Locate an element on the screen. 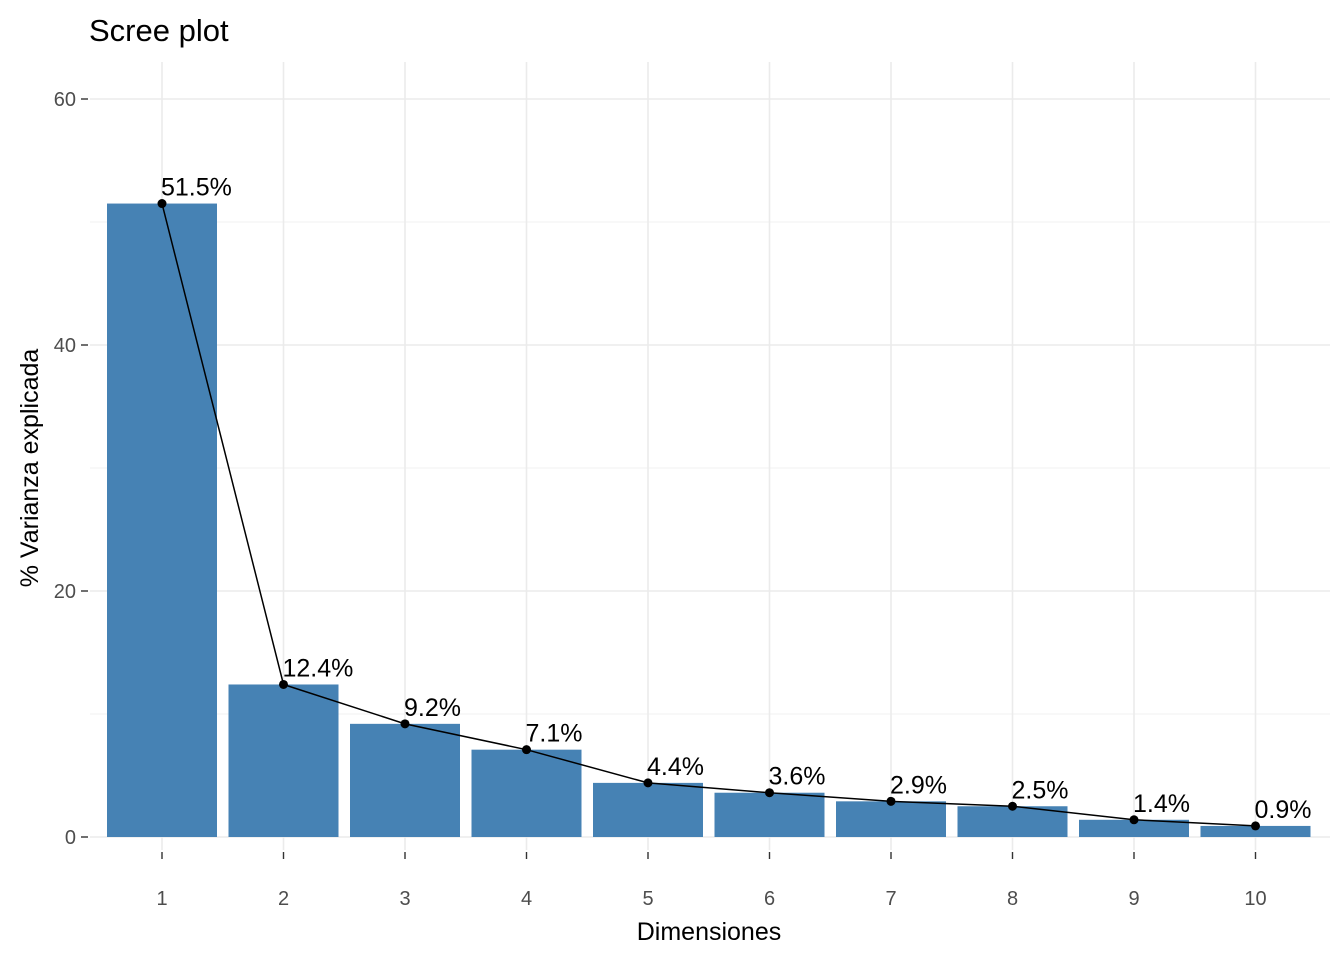 Image resolution: width=1344 pixels, height=960 pixels. x-tick-label: 7 is located at coordinates (890, 899).